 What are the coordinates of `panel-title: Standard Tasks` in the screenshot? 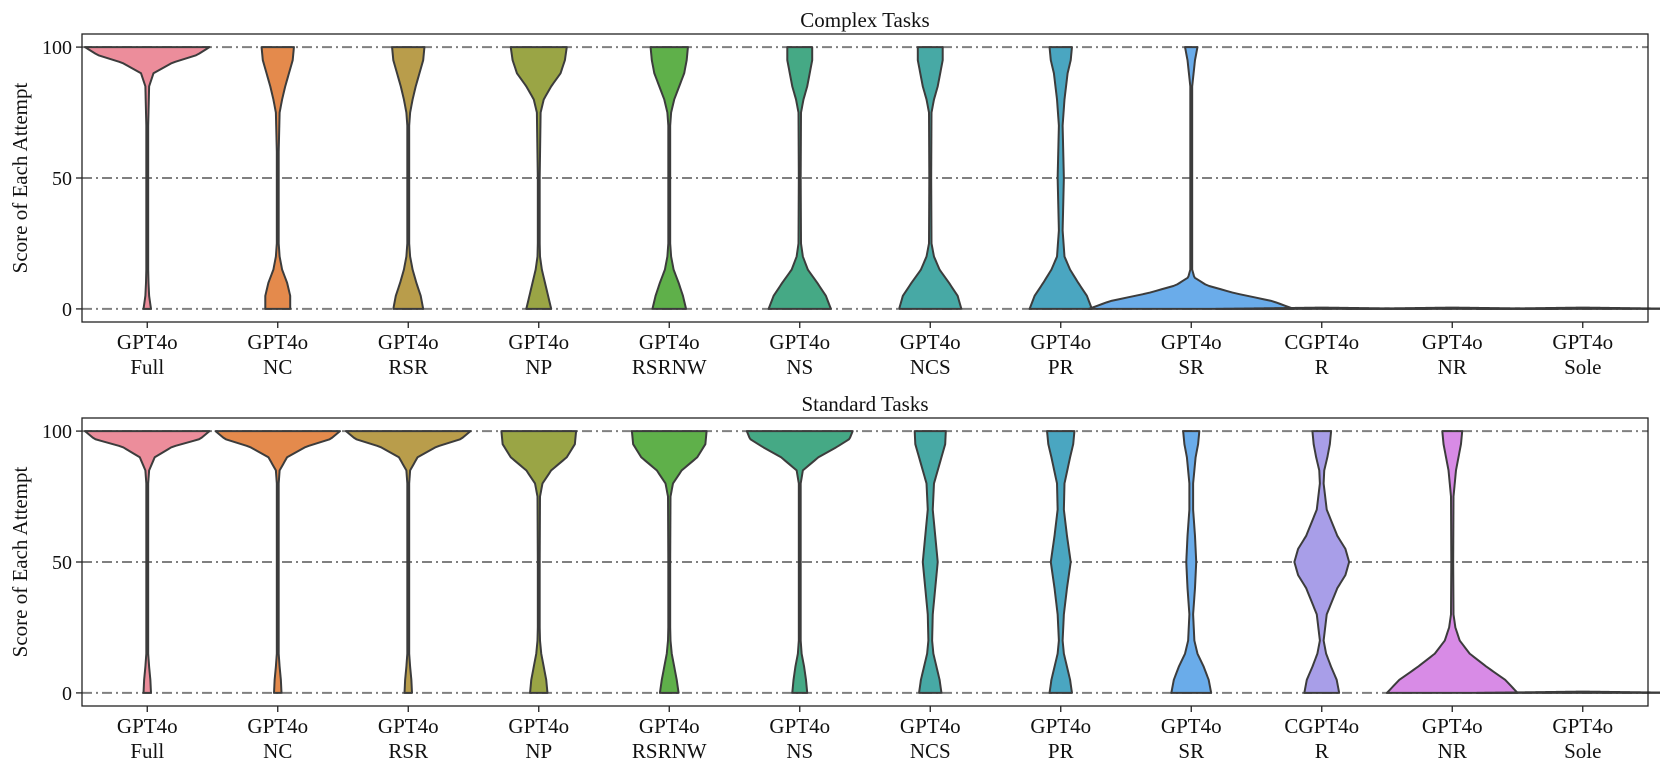 It's located at (864, 404).